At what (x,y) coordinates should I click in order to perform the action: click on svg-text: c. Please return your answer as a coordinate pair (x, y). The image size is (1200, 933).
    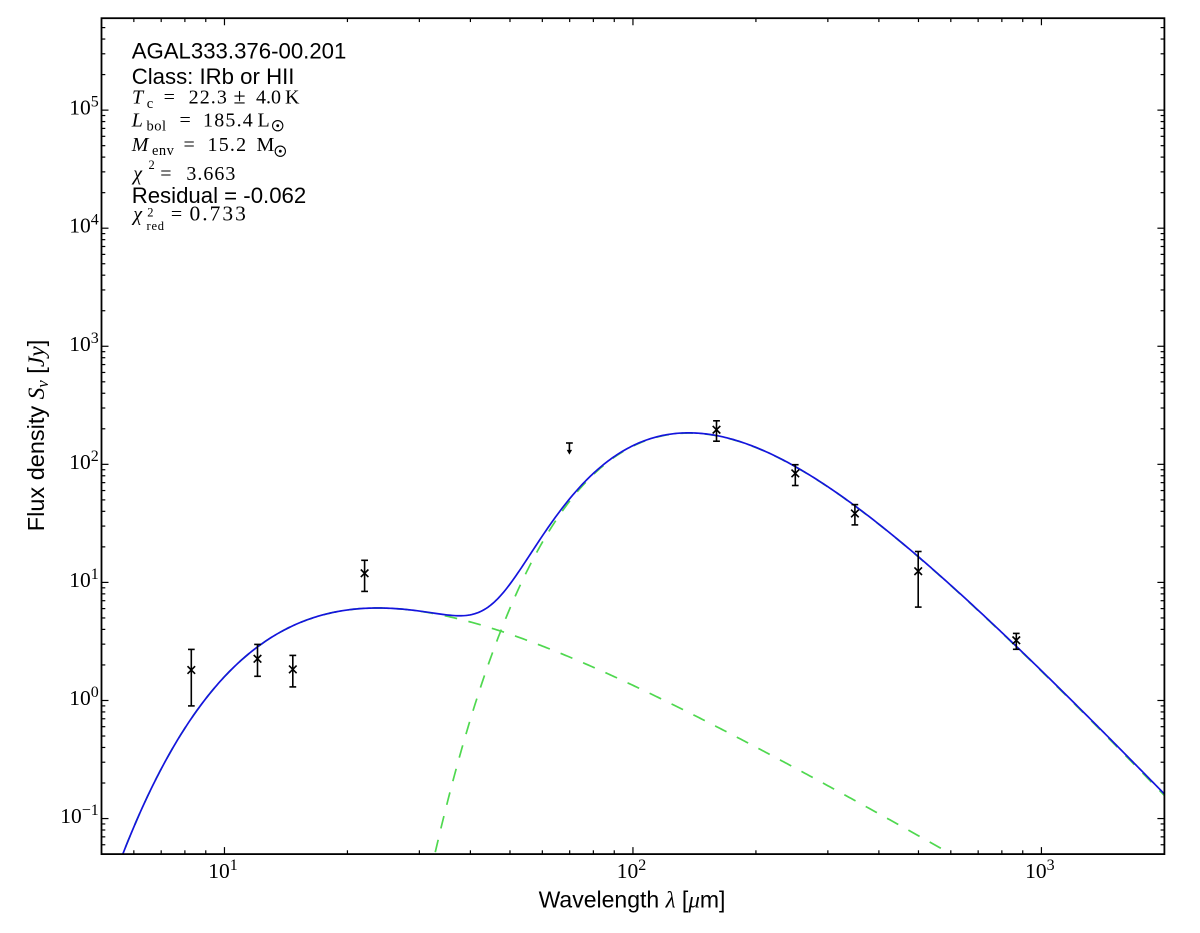
    Looking at the image, I should click on (150, 104).